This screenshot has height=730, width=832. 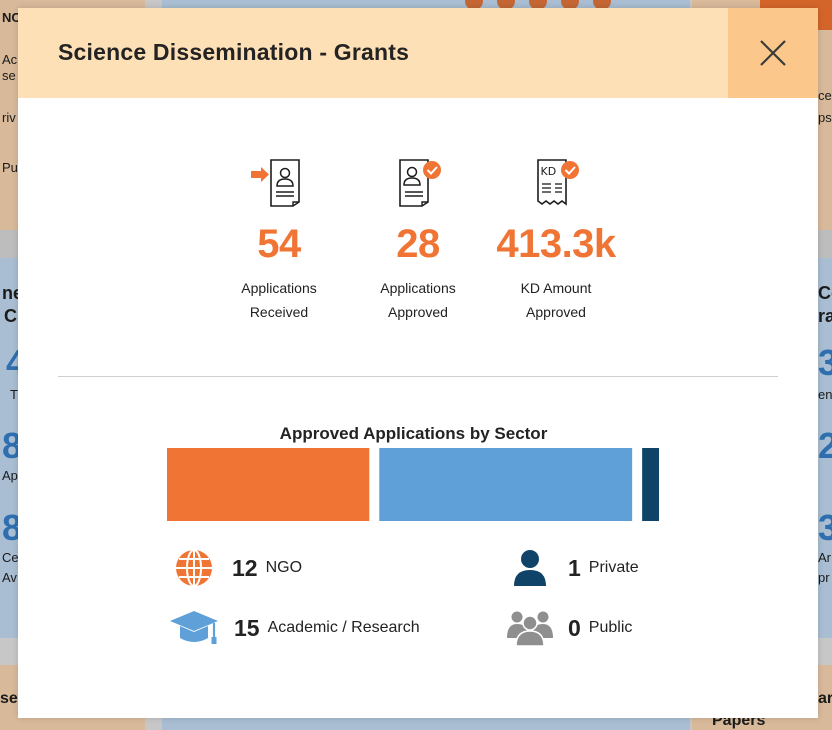 What do you see at coordinates (825, 316) in the screenshot?
I see `bg-text: ra` at bounding box center [825, 316].